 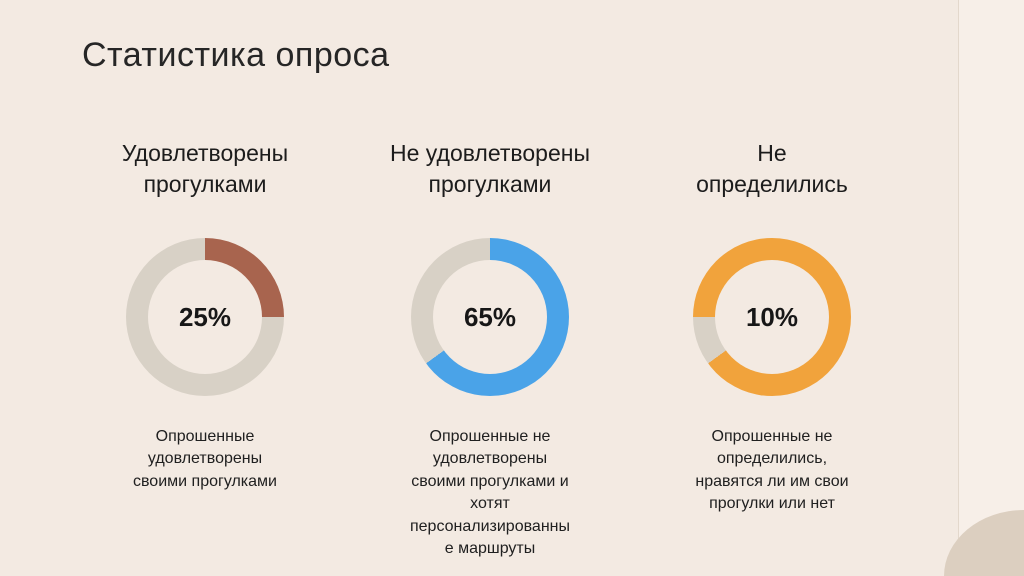 What do you see at coordinates (205, 169) in the screenshot?
I see `chart-heading: Удовлетворены прогулками` at bounding box center [205, 169].